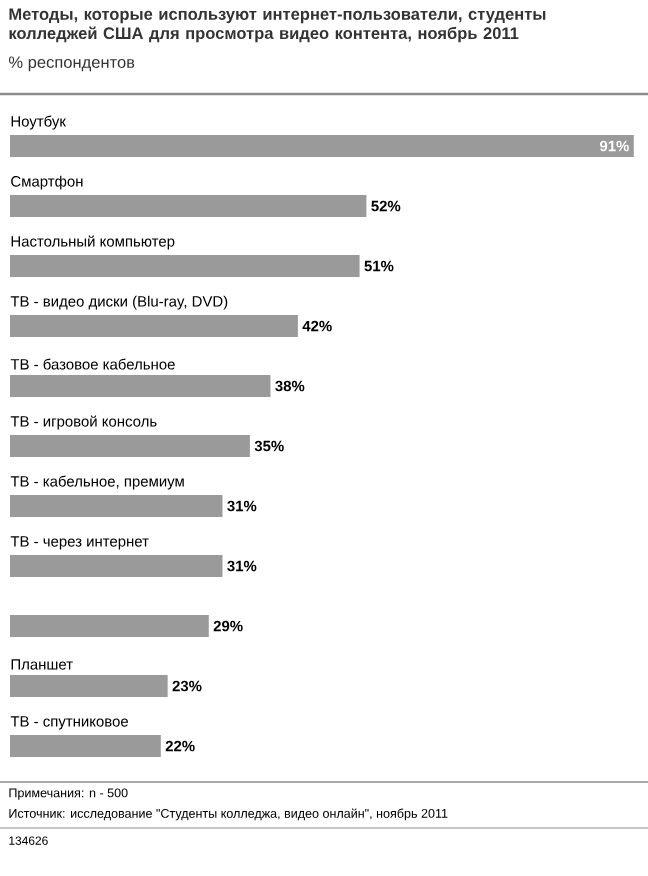 The height and width of the screenshot is (876, 648). I want to click on chart-title: Методы, которые используют интернет-пользователи, студенты колледжей США для просмотра видео контента, ноябрь 2011, so click(277, 25).